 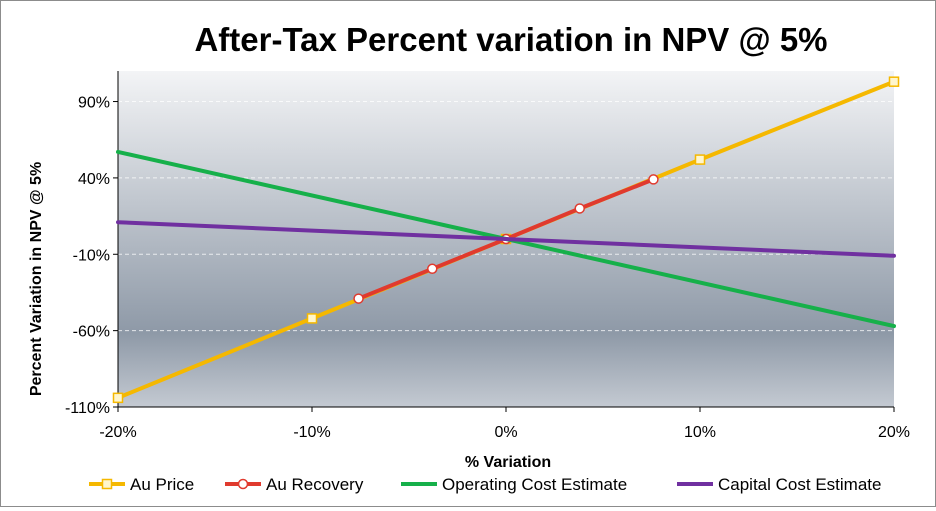 I want to click on legend-label: Operating Cost Estimate, so click(x=534, y=484).